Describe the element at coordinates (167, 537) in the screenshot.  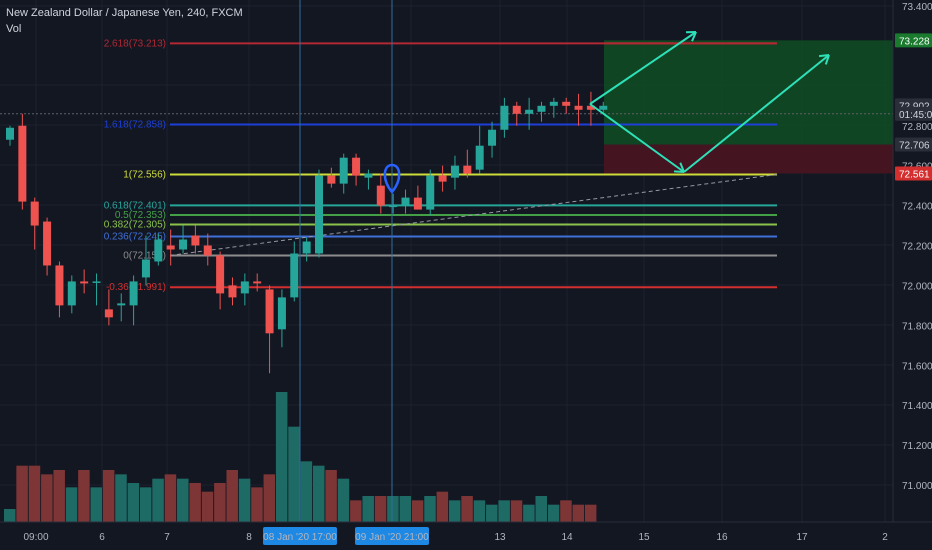
I see `time-tick: 7` at that location.